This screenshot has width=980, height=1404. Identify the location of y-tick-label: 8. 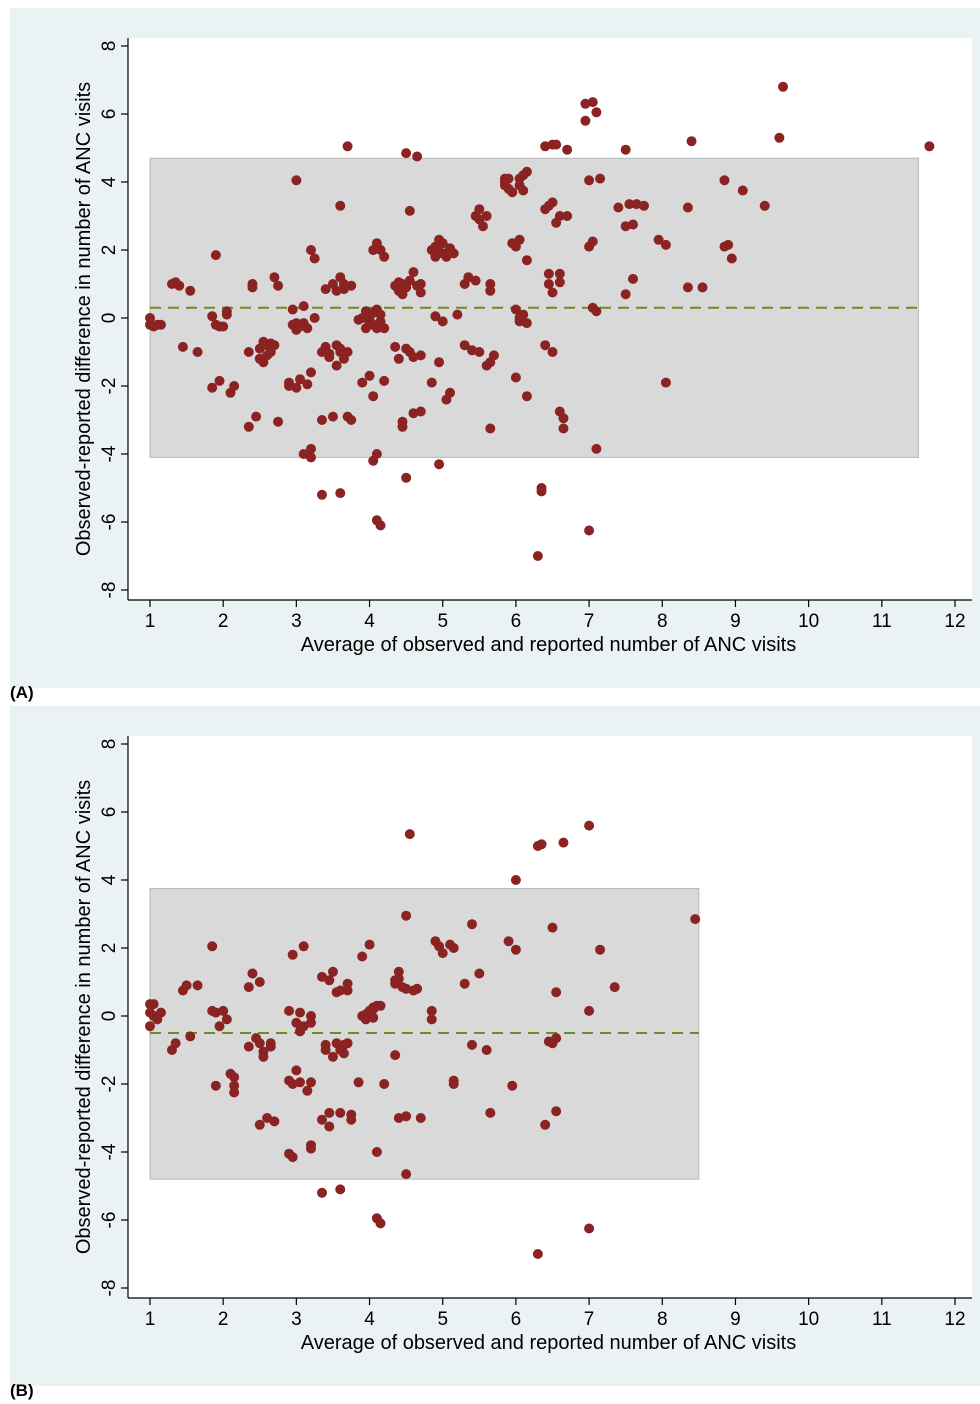
(109, 744).